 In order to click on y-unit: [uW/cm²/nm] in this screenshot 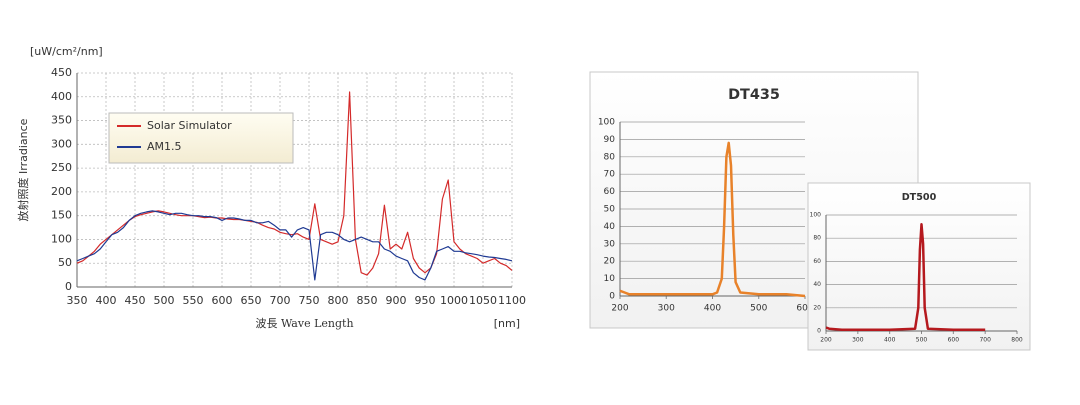, I will do `click(66, 51)`.